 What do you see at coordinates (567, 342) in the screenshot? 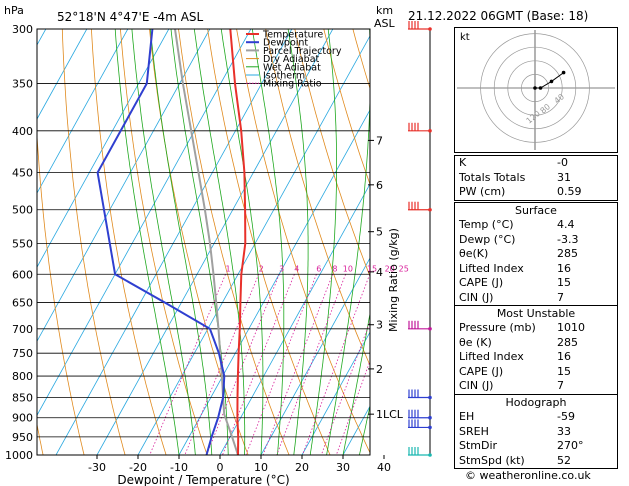
I see `most-unstable-value: 285` at bounding box center [567, 342].